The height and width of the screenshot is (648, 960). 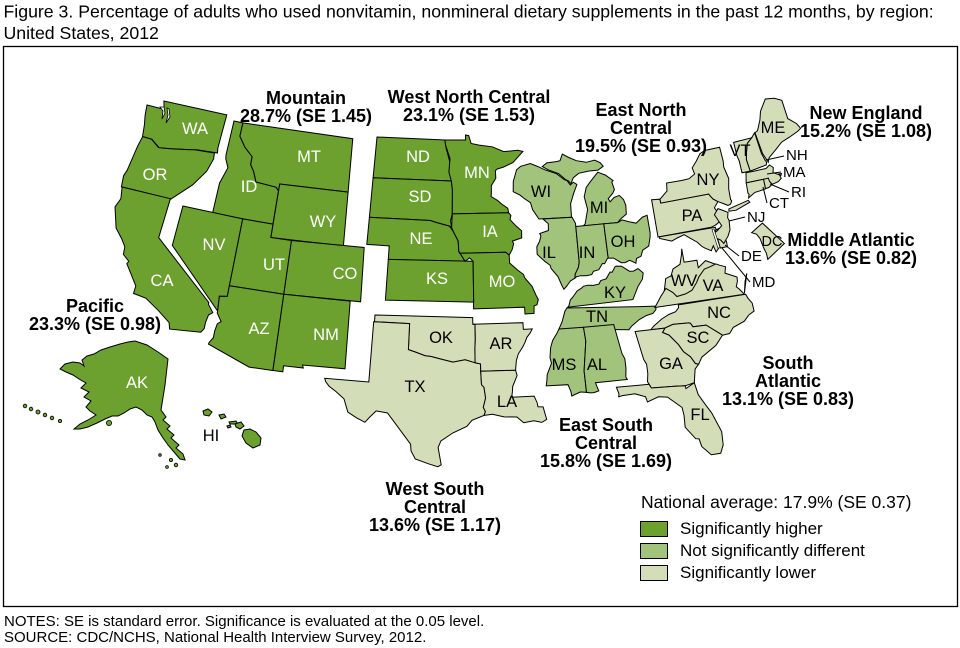 What do you see at coordinates (345, 274) in the screenshot?
I see `svg-text: CO` at bounding box center [345, 274].